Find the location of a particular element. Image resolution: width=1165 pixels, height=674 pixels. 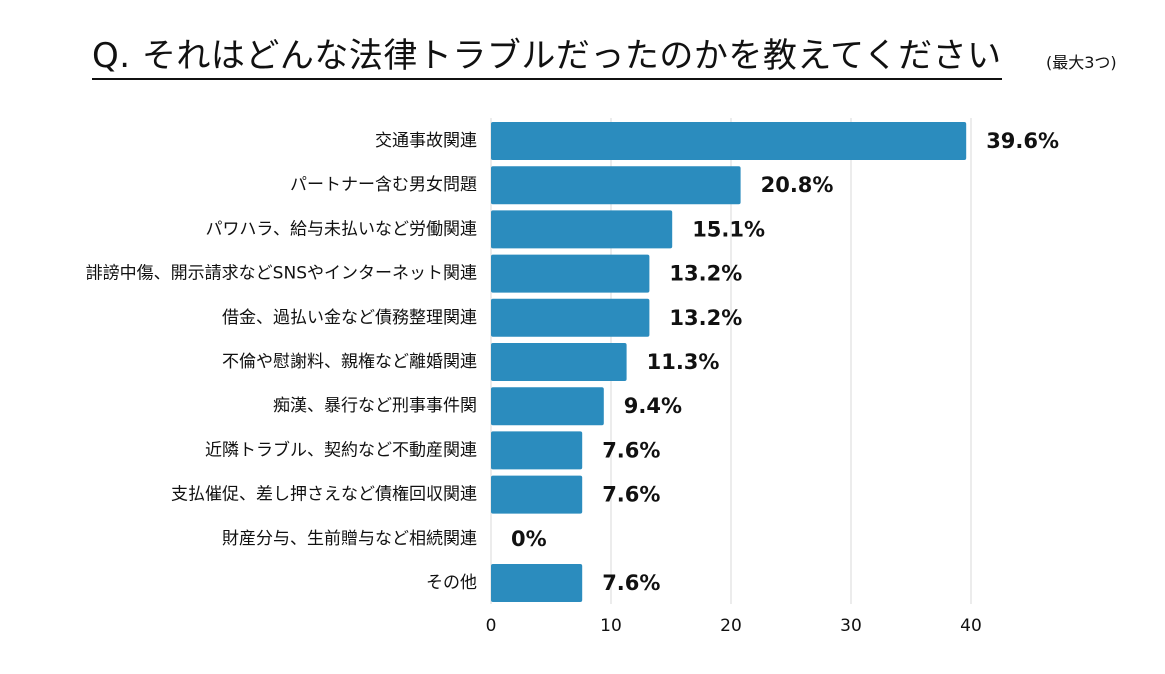

category-label: 財産分与、生前贈与など相続関連 is located at coordinates (349, 539).